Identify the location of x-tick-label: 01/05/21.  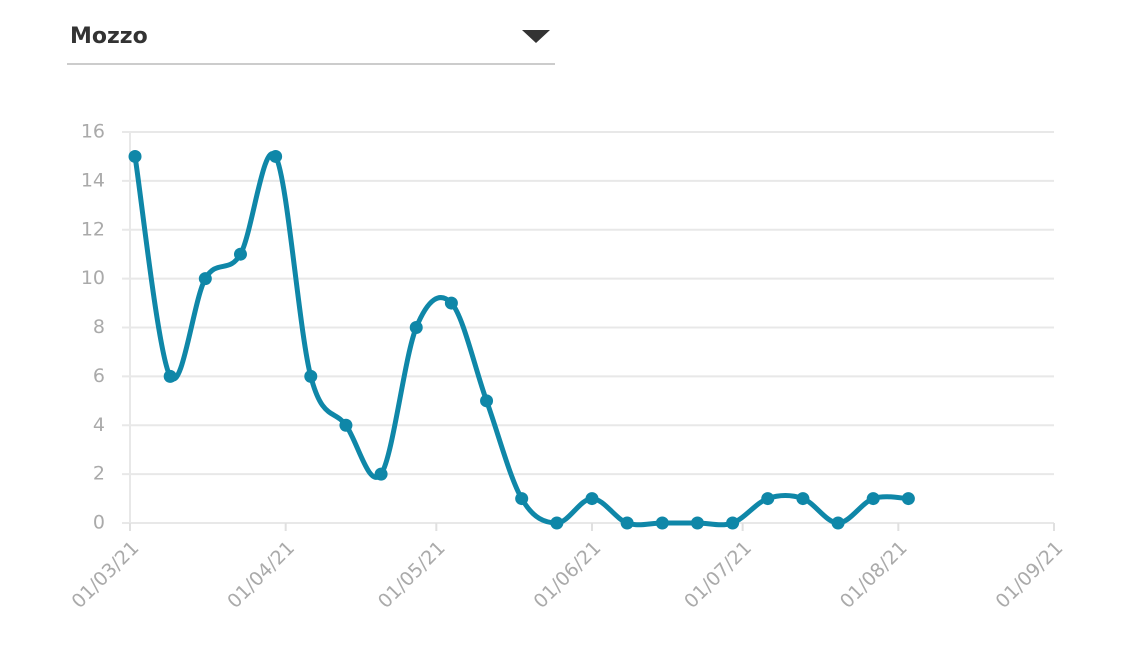
(412, 575).